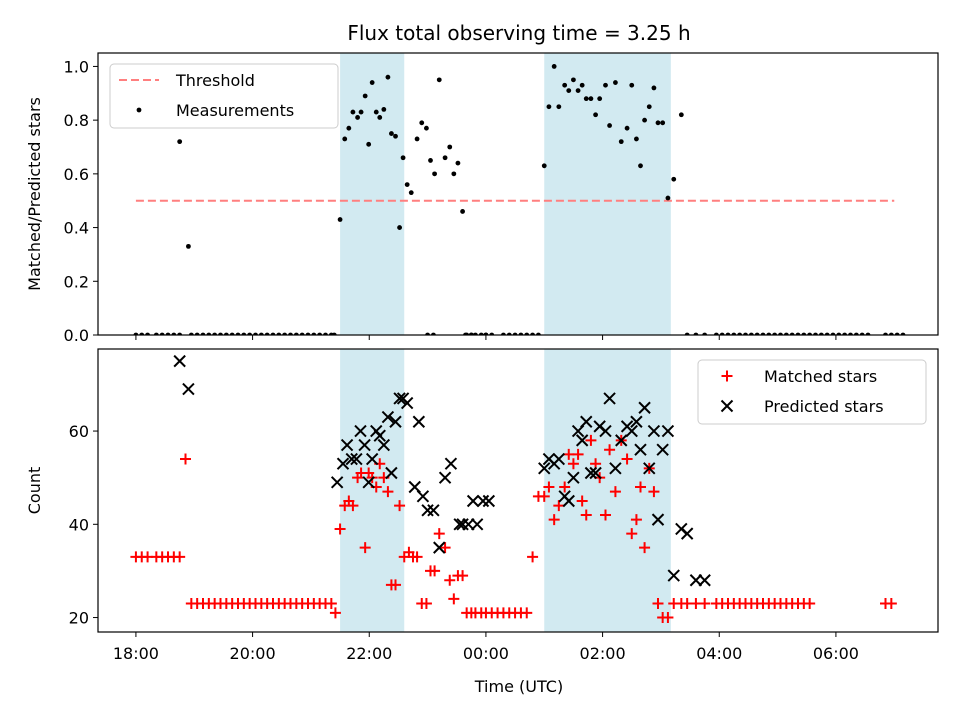  Describe the element at coordinates (836, 653) in the screenshot. I see `x-tick-label: 06:00` at that location.